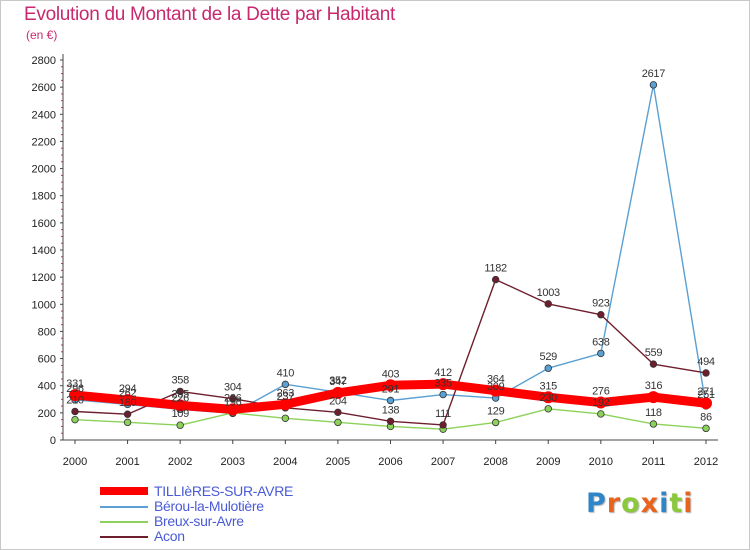 This screenshot has width=750, height=550. I want to click on legend-item: Acon, so click(250, 536).